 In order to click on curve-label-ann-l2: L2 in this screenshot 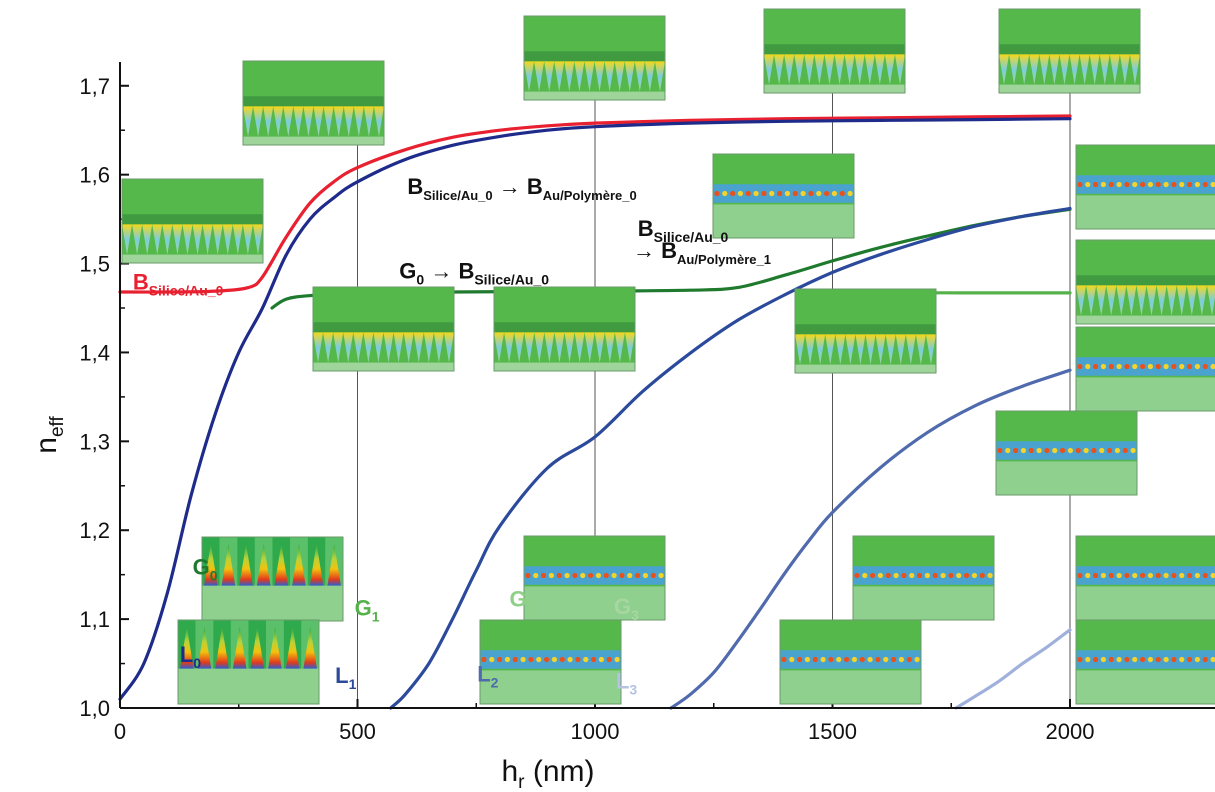, I will do `click(487, 675)`.